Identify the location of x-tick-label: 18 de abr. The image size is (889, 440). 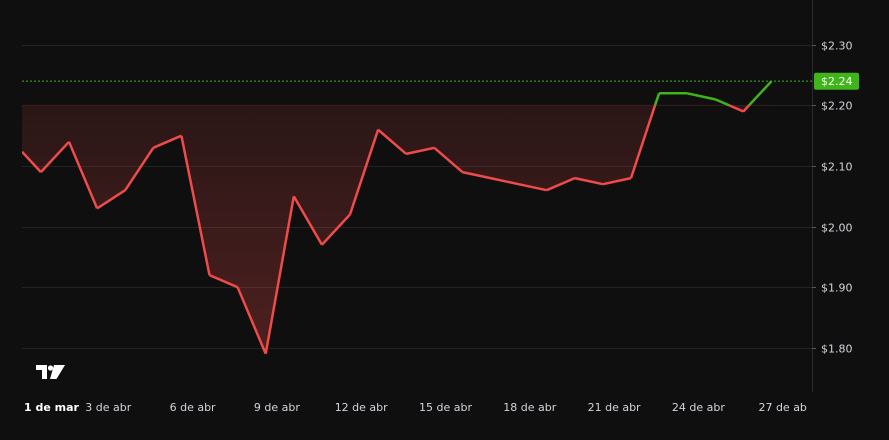
(529, 407).